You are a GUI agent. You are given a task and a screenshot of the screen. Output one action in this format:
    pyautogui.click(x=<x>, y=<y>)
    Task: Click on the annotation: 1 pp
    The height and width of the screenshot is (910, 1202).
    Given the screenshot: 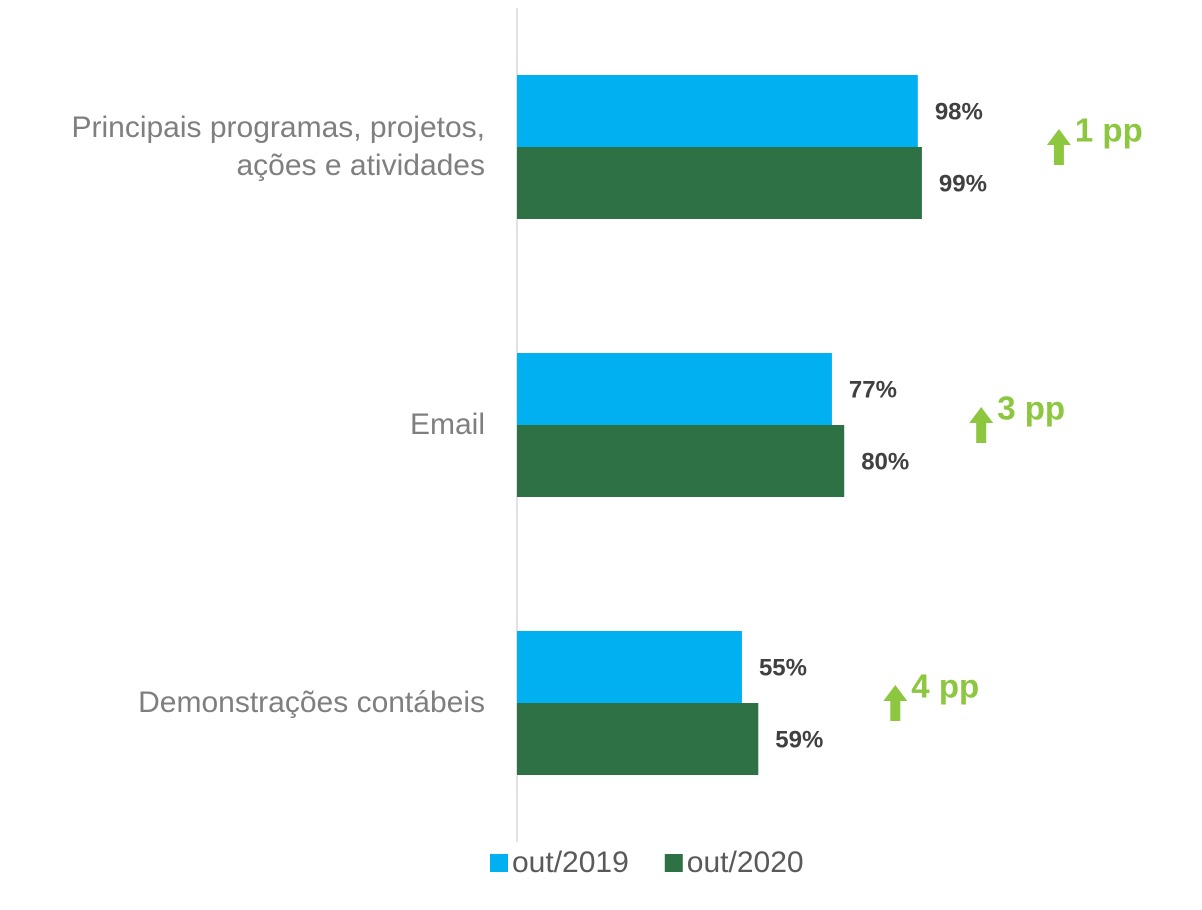 What is the action you would take?
    pyautogui.click(x=1094, y=138)
    